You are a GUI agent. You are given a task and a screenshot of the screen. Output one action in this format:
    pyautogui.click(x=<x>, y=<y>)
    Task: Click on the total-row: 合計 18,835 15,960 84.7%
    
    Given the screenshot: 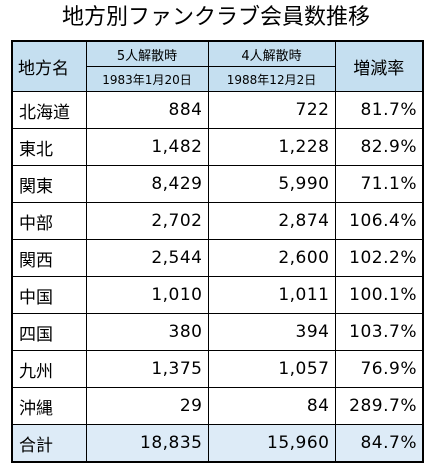 What is the action you would take?
    pyautogui.click(x=217, y=443)
    